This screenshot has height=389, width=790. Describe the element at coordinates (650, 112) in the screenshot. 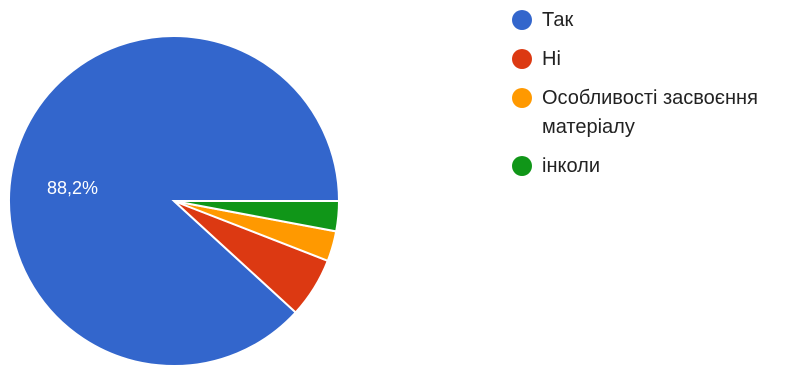

I see `legend-label: Особливості засвоєння матеріалу` at that location.